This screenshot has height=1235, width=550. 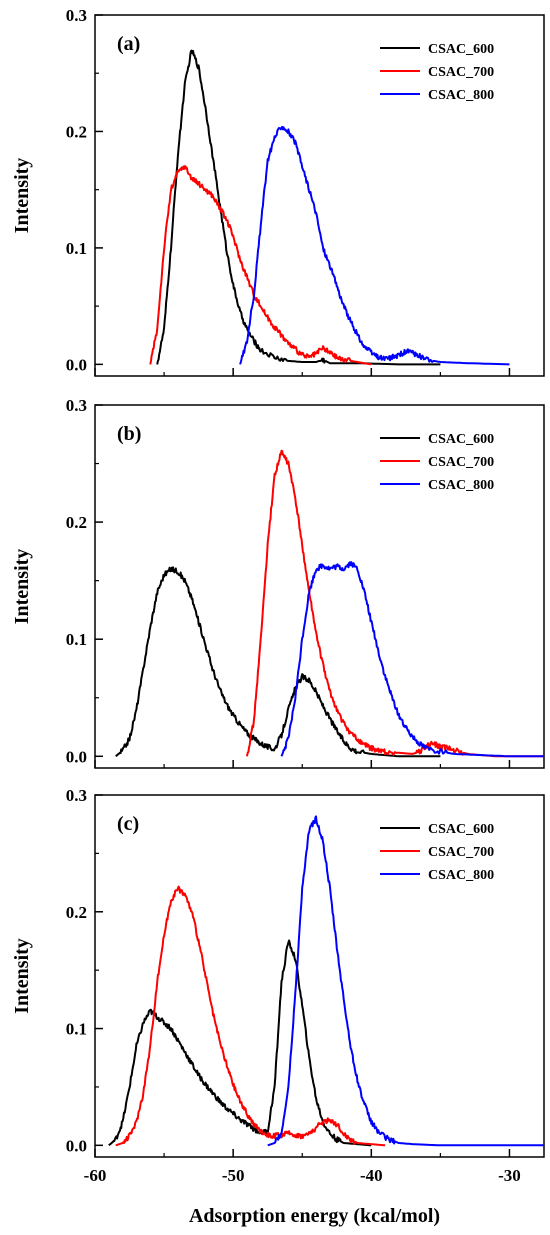 I want to click on x-tick-label: -30, so click(x=509, y=1175).